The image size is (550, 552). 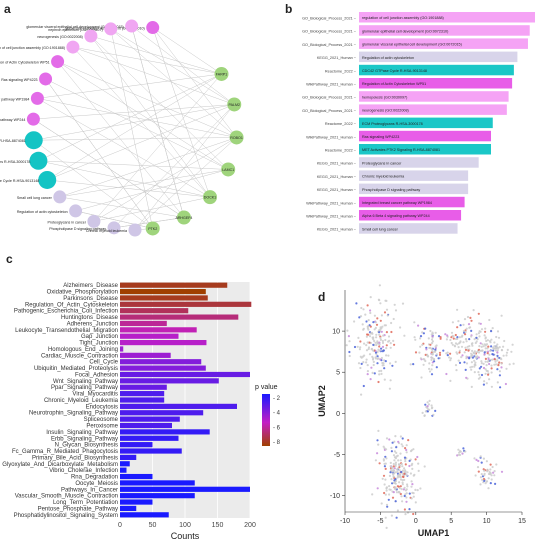 I want to click on pathway-node-label: Chronic myeloid leukemia, so click(x=106, y=231).